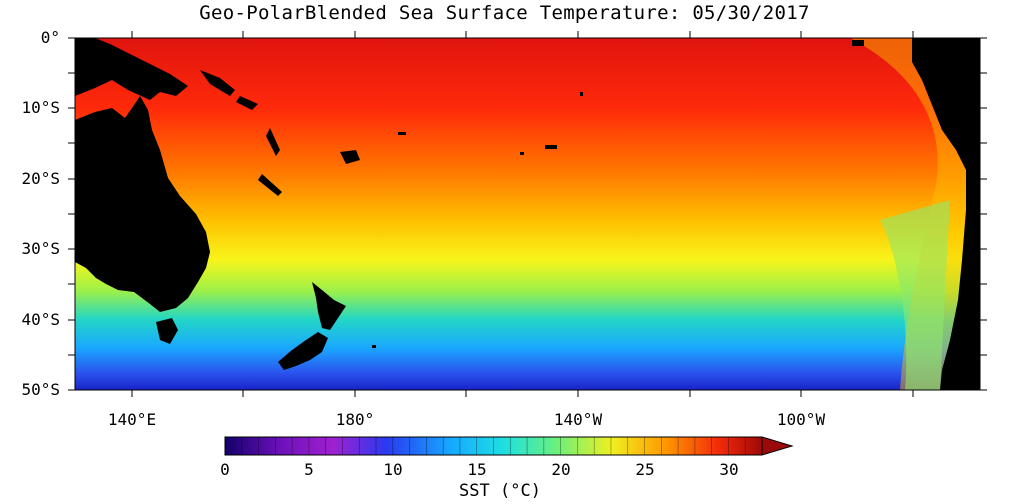 The width and height of the screenshot is (1009, 504). I want to click on lat-label-20s: 20°S, so click(40, 178).